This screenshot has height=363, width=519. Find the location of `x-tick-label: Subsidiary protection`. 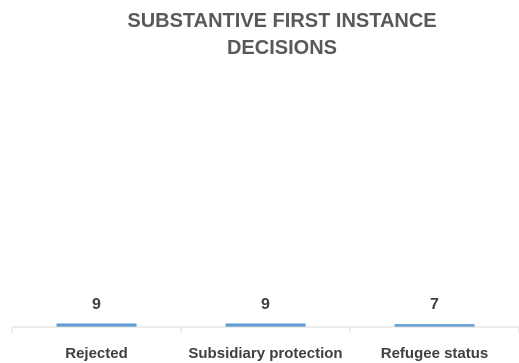

x-tick-label: Subsidiary protection is located at coordinates (265, 353).